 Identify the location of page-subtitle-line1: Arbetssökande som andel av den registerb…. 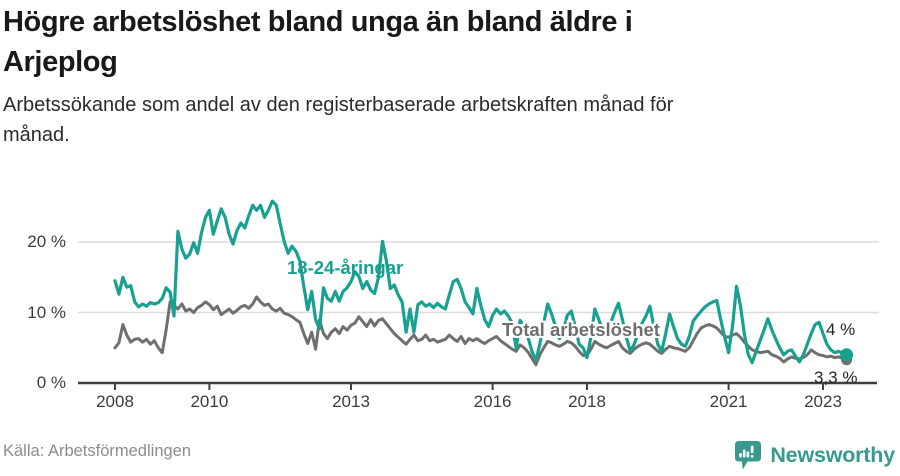
(338, 105).